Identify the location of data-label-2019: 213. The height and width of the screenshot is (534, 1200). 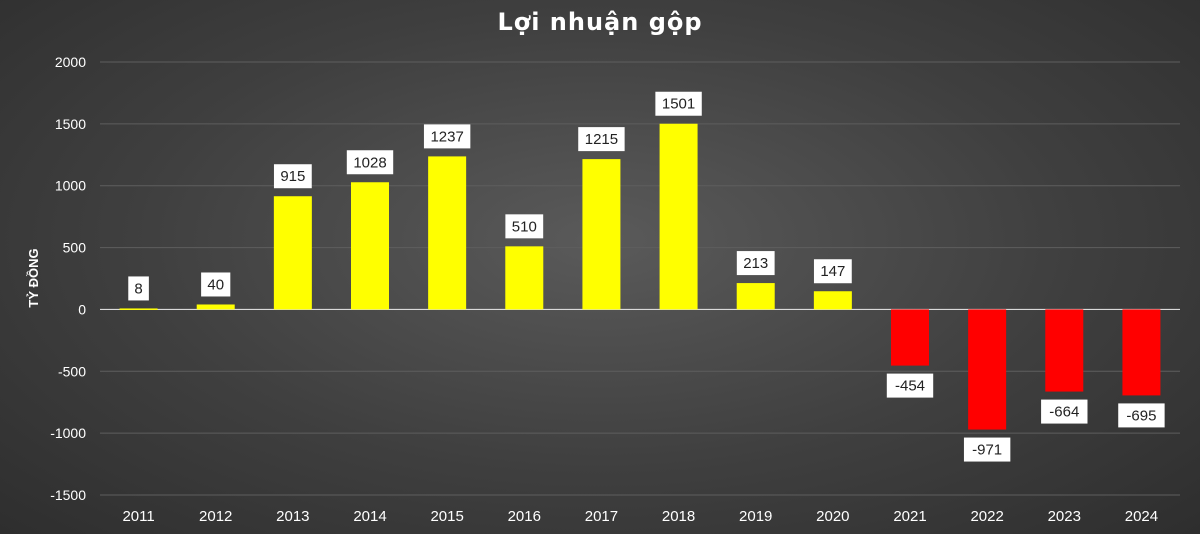
(755, 263).